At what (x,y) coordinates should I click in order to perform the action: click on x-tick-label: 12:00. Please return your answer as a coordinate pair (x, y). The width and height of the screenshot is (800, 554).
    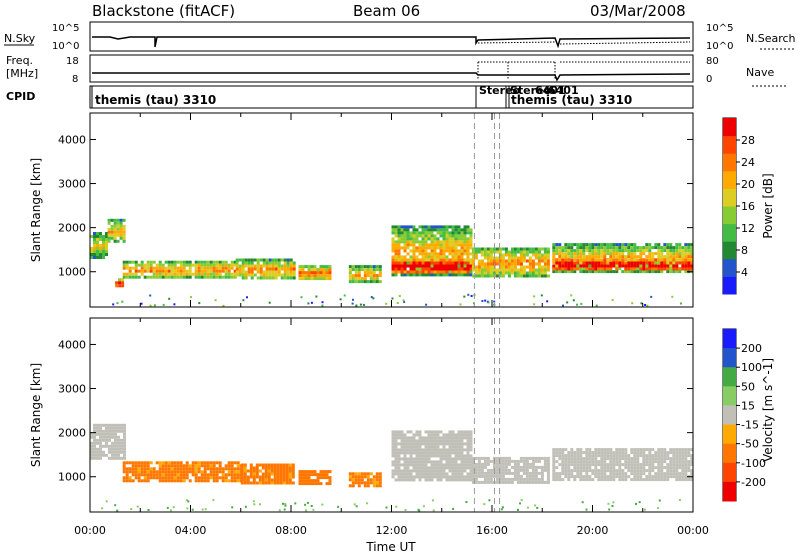
    Looking at the image, I should click on (392, 530).